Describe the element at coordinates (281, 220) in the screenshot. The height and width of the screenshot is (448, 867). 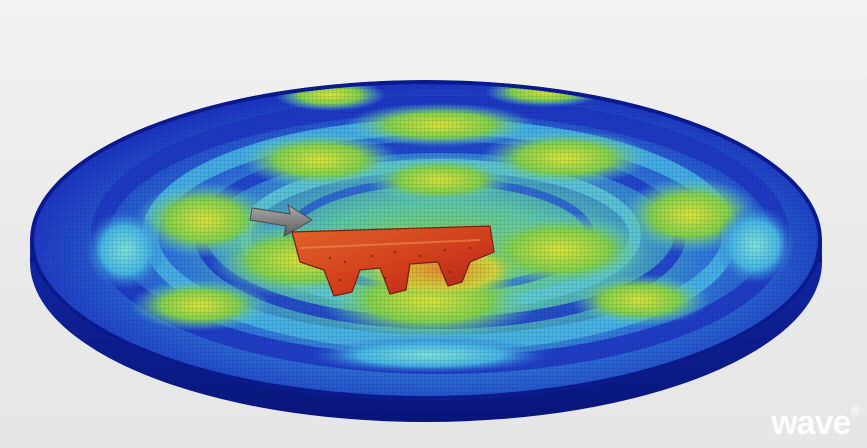
I see `arrow-icon` at that location.